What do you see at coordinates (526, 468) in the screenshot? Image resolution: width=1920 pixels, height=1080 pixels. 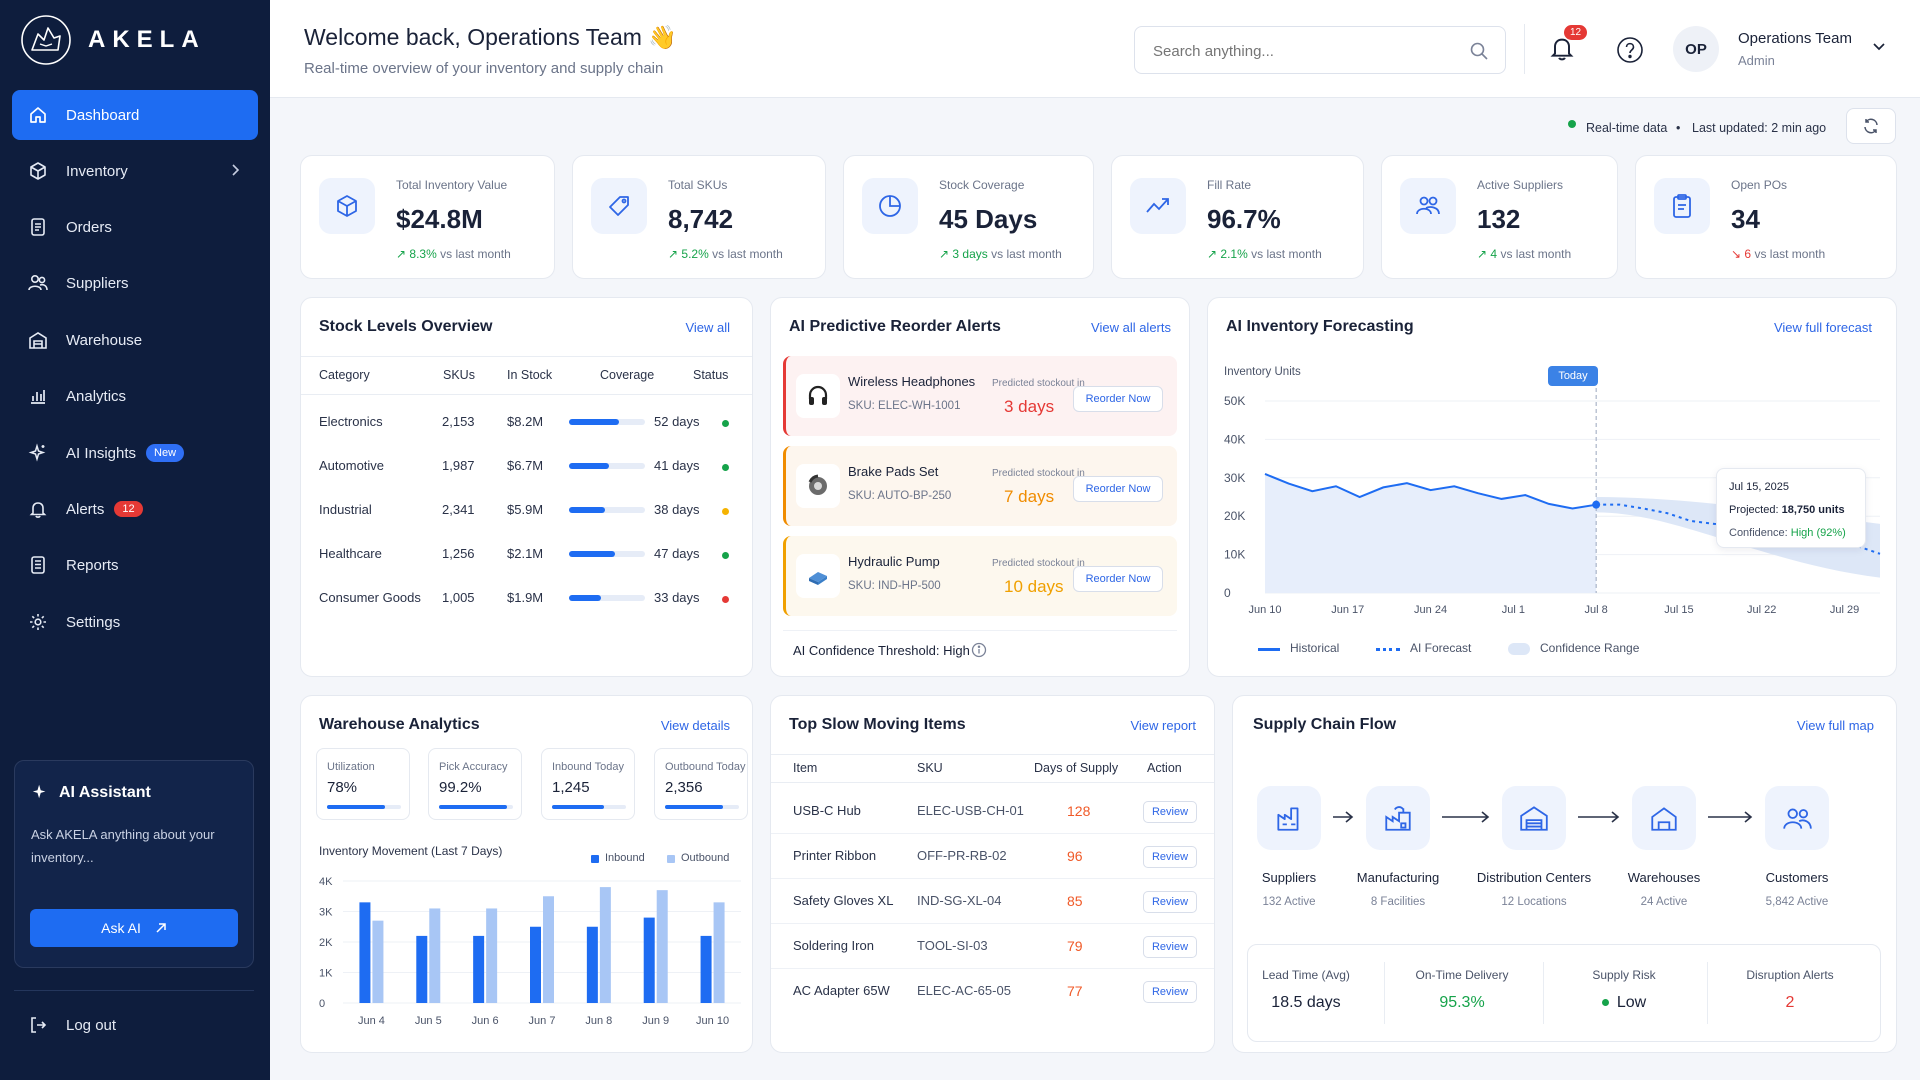 I see `table-row: Automotive 1,987 $6.7M 41 days` at bounding box center [526, 468].